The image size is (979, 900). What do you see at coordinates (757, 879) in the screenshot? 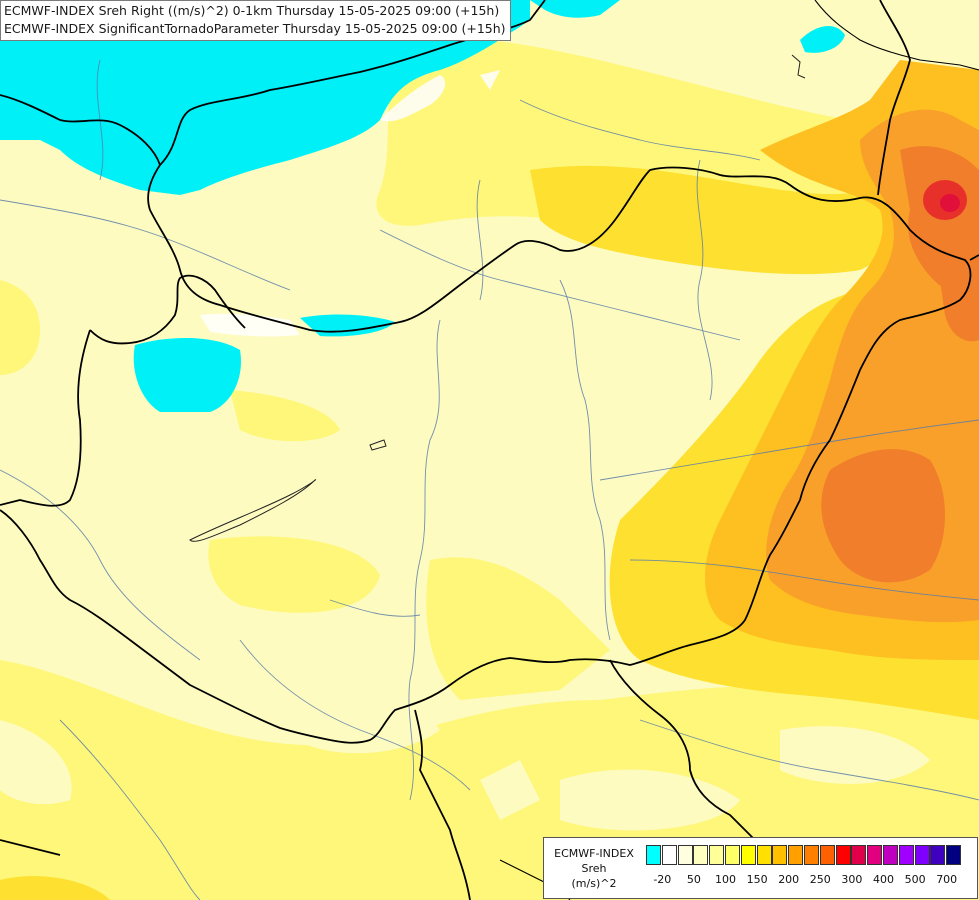
I see `legend-tick-3: 150` at bounding box center [757, 879].